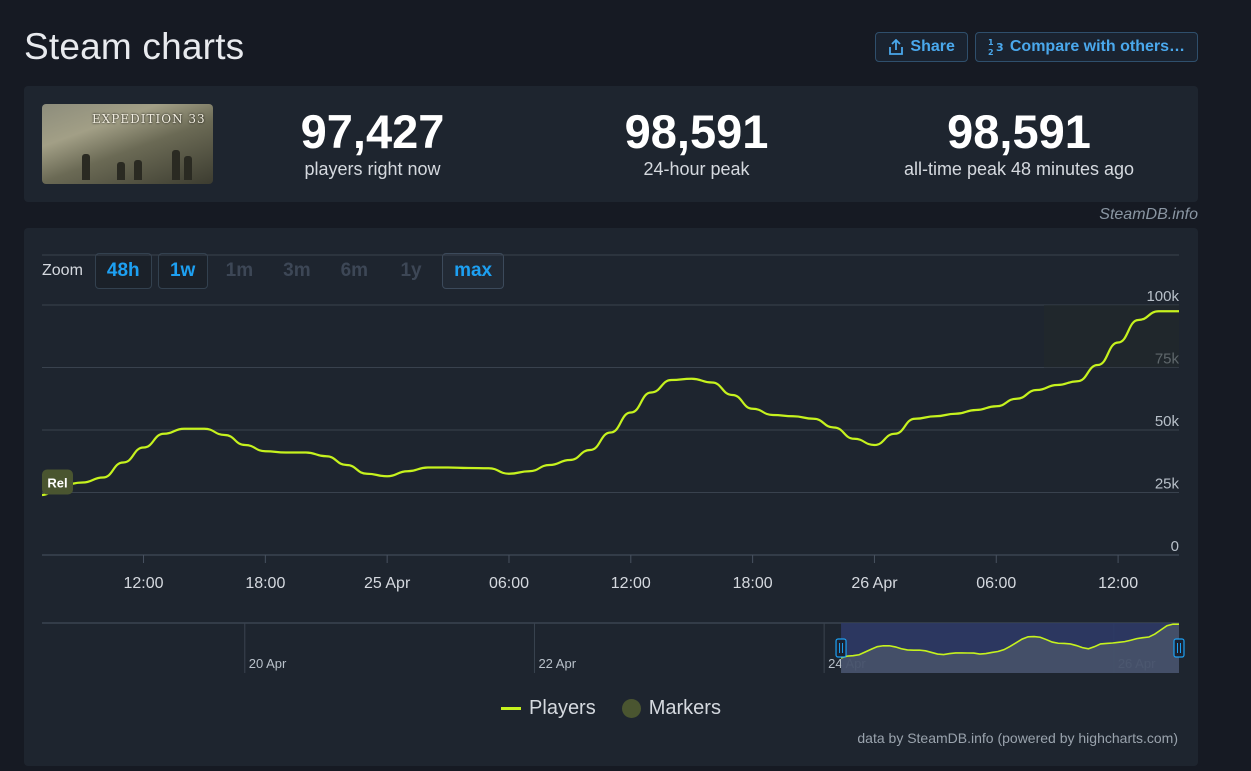 The height and width of the screenshot is (771, 1251). I want to click on zoom-6m-button: 6m, so click(354, 270).